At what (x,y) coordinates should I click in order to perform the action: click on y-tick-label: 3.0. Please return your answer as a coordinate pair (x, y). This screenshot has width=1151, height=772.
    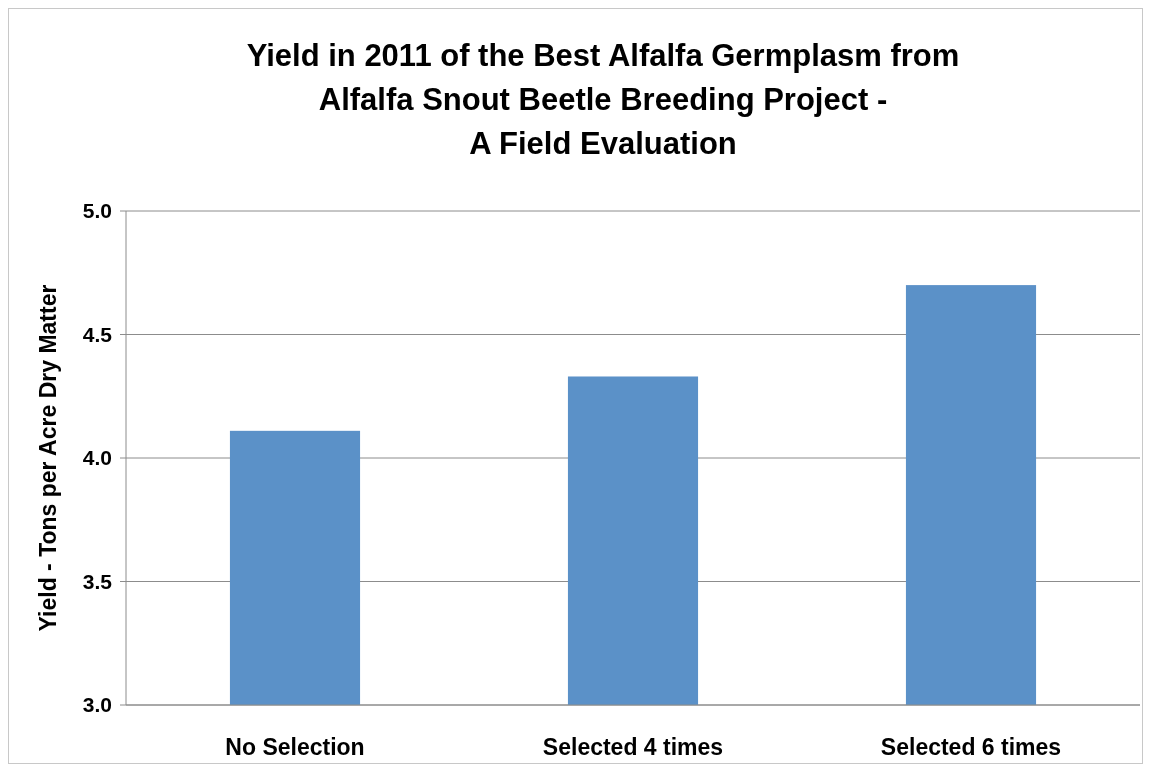
    Looking at the image, I should click on (97, 705).